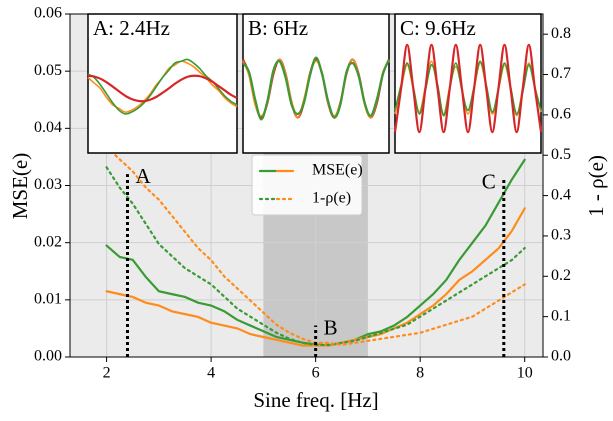 The height and width of the screenshot is (421, 613). What do you see at coordinates (48, 70) in the screenshot?
I see `y-tick-label: 0.05` at bounding box center [48, 70].